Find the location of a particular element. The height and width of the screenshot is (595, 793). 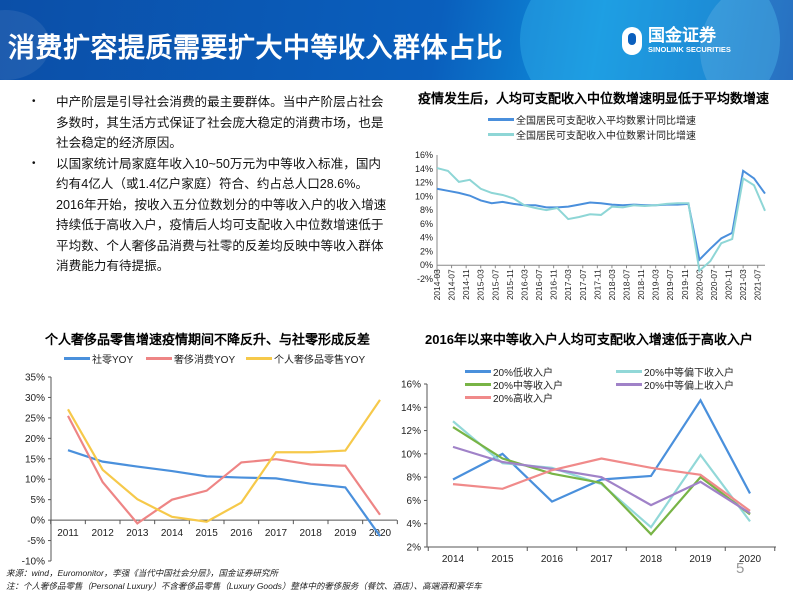

logo-icon is located at coordinates (632, 41).